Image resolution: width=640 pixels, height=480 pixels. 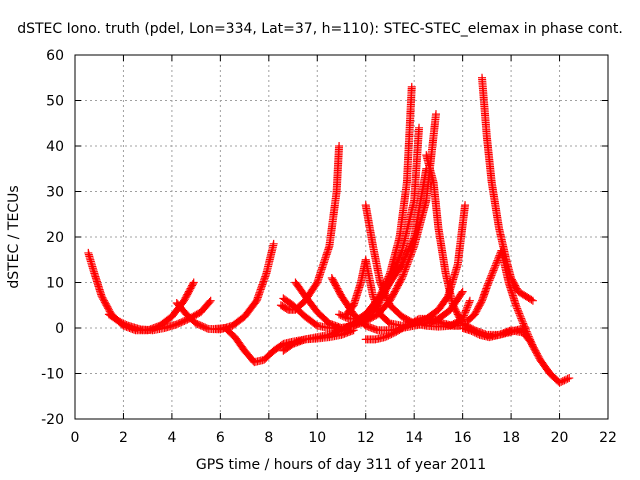 What do you see at coordinates (55, 147) in the screenshot?
I see `y-tick-label: 40` at bounding box center [55, 147].